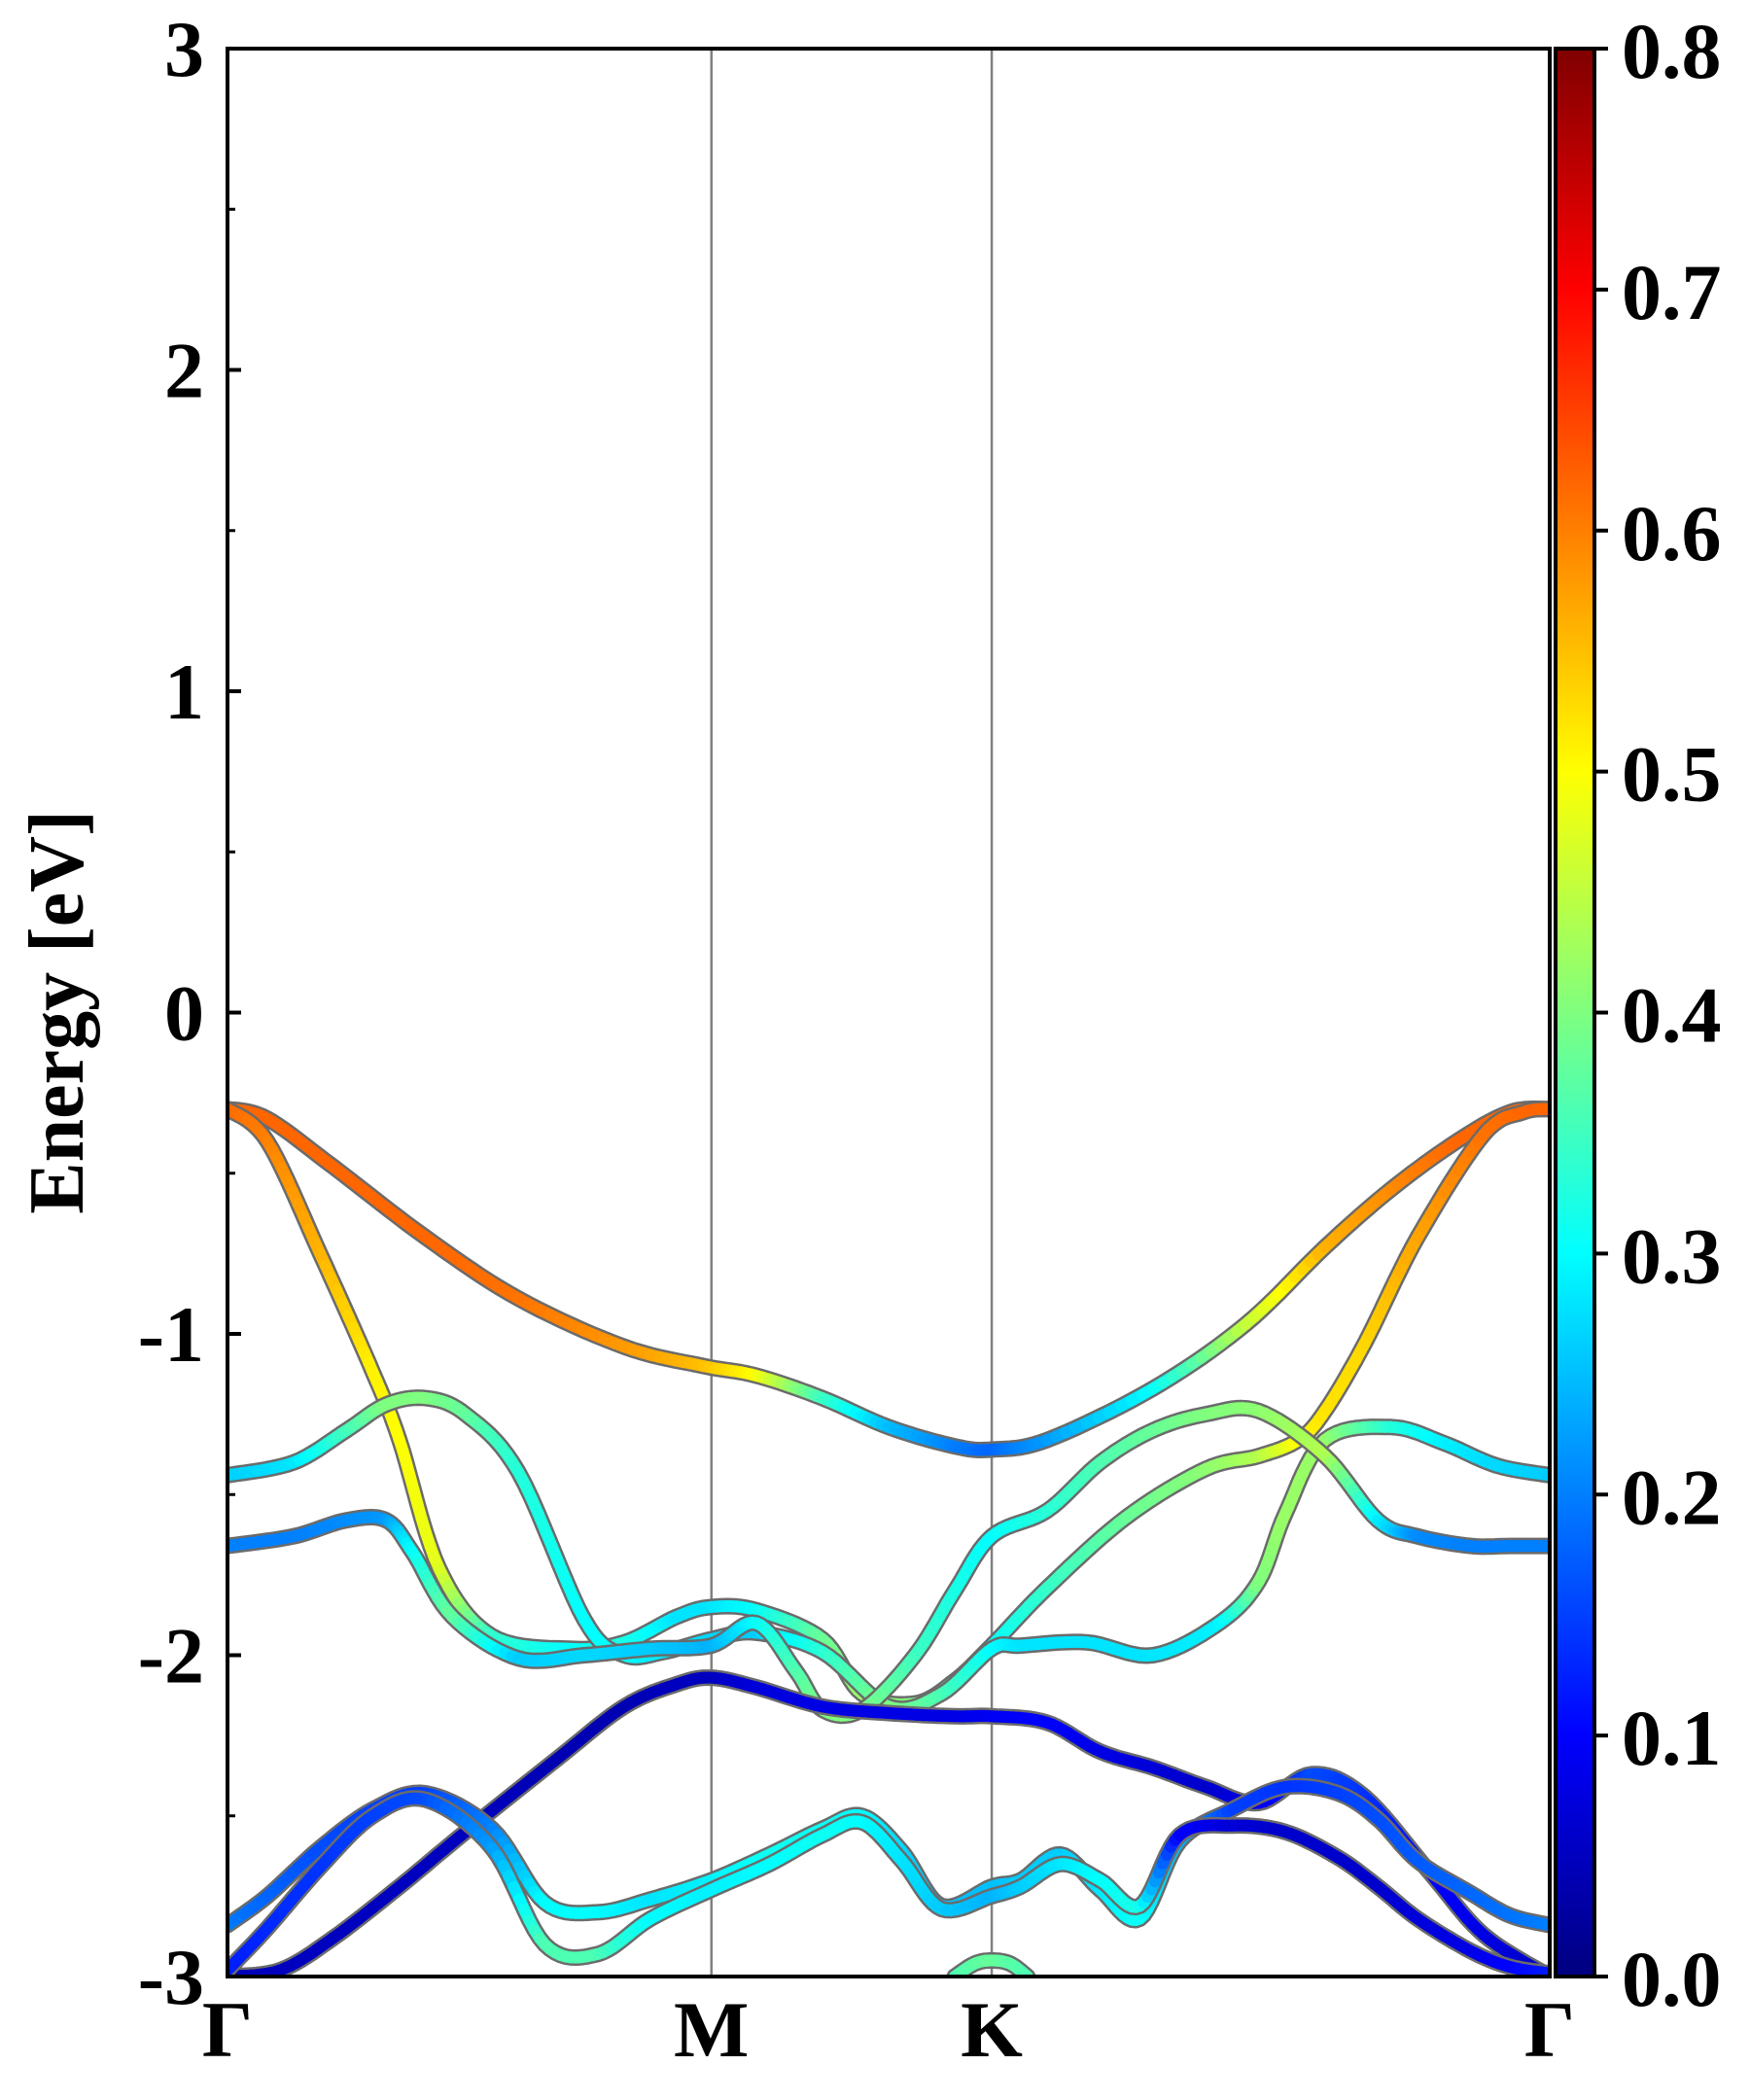  I want to click on colorbar-ticks: 0.0 0.1 0.2 0.3 0.4 0.5 0.6 0.7 0.8, so click(1658, 1015).